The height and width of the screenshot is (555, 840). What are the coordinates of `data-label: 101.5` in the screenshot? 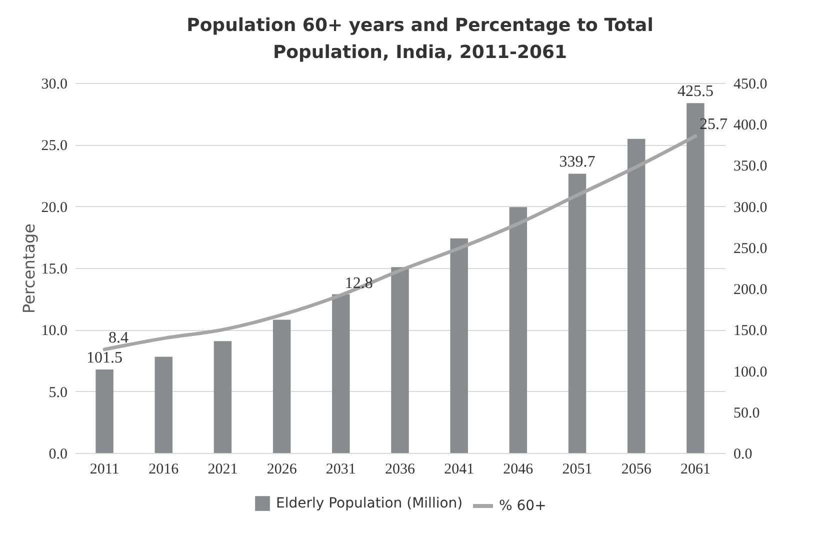 It's located at (104, 358).